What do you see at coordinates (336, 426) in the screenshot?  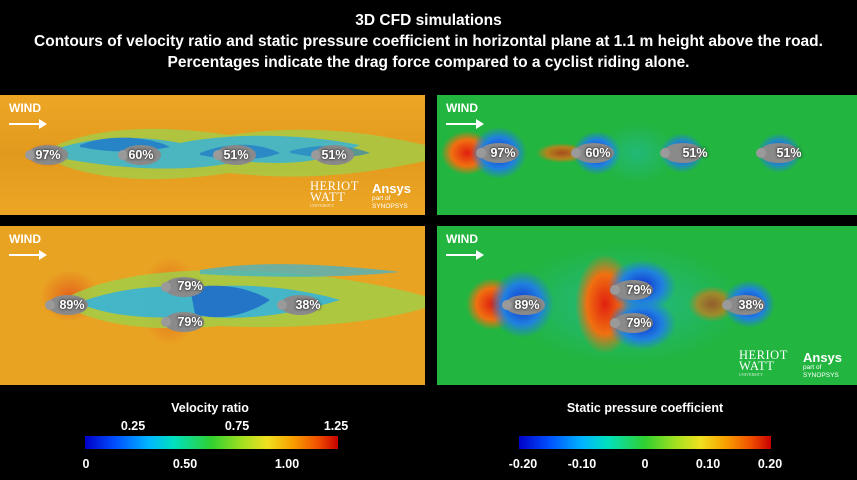 I see `velocity-tick-top-3: 1.25` at bounding box center [336, 426].